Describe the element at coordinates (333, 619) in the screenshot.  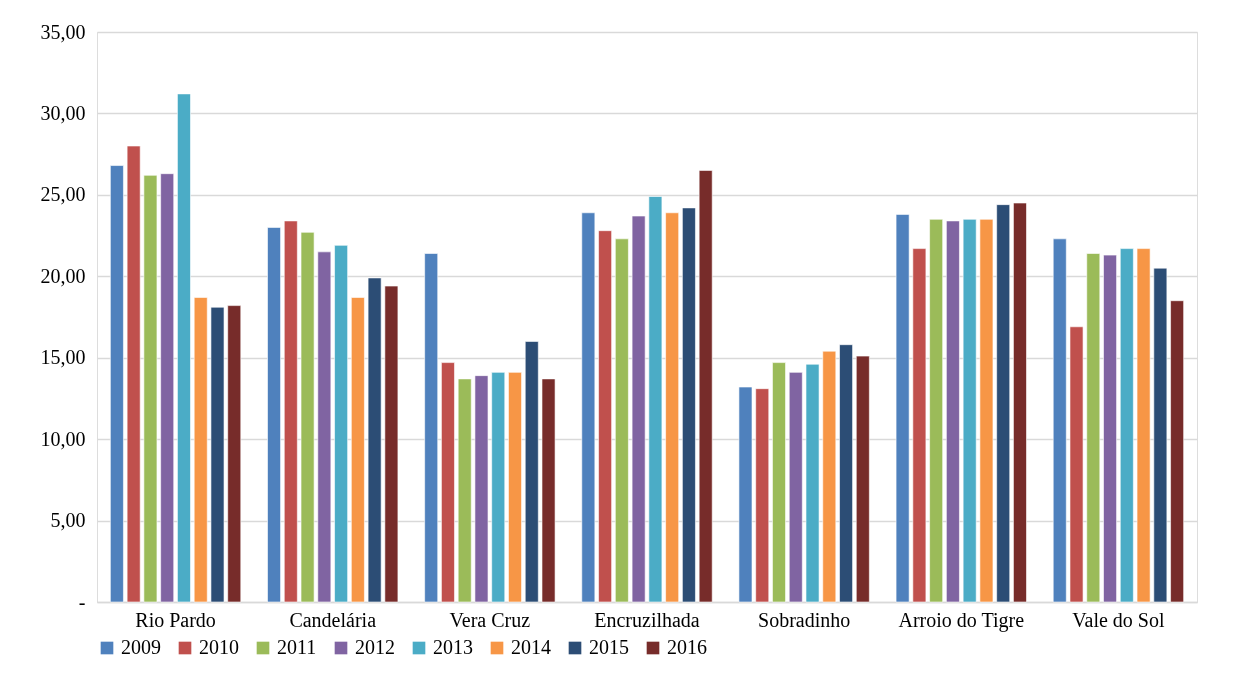
I see `x-tick-label: Candelária` at that location.